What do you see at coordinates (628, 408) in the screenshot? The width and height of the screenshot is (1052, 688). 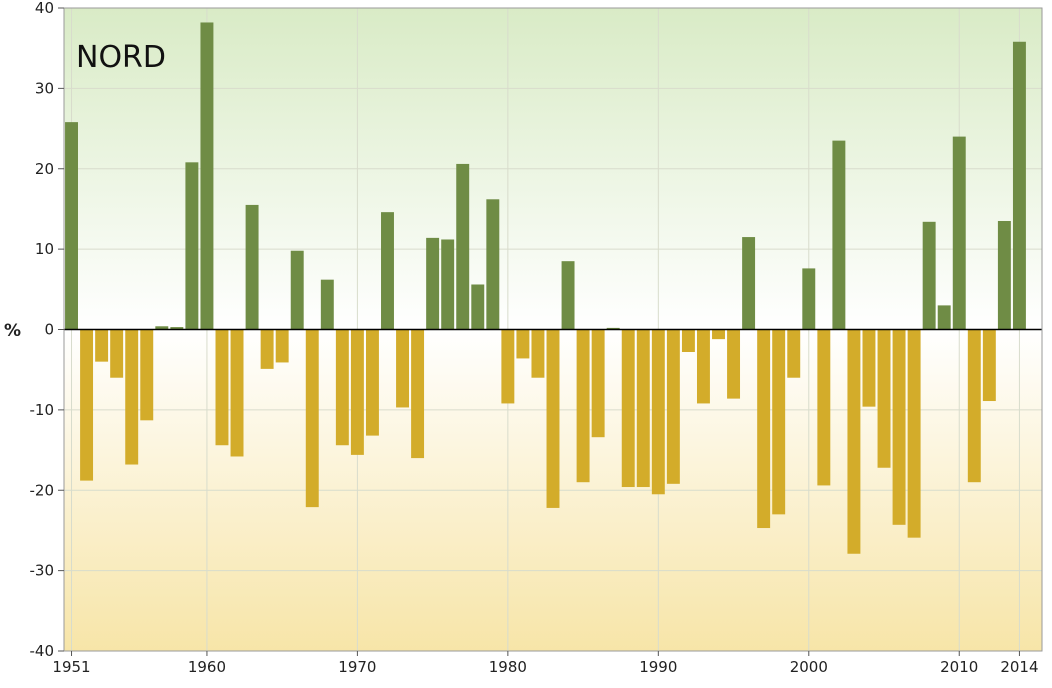 I see `bar-1988` at bounding box center [628, 408].